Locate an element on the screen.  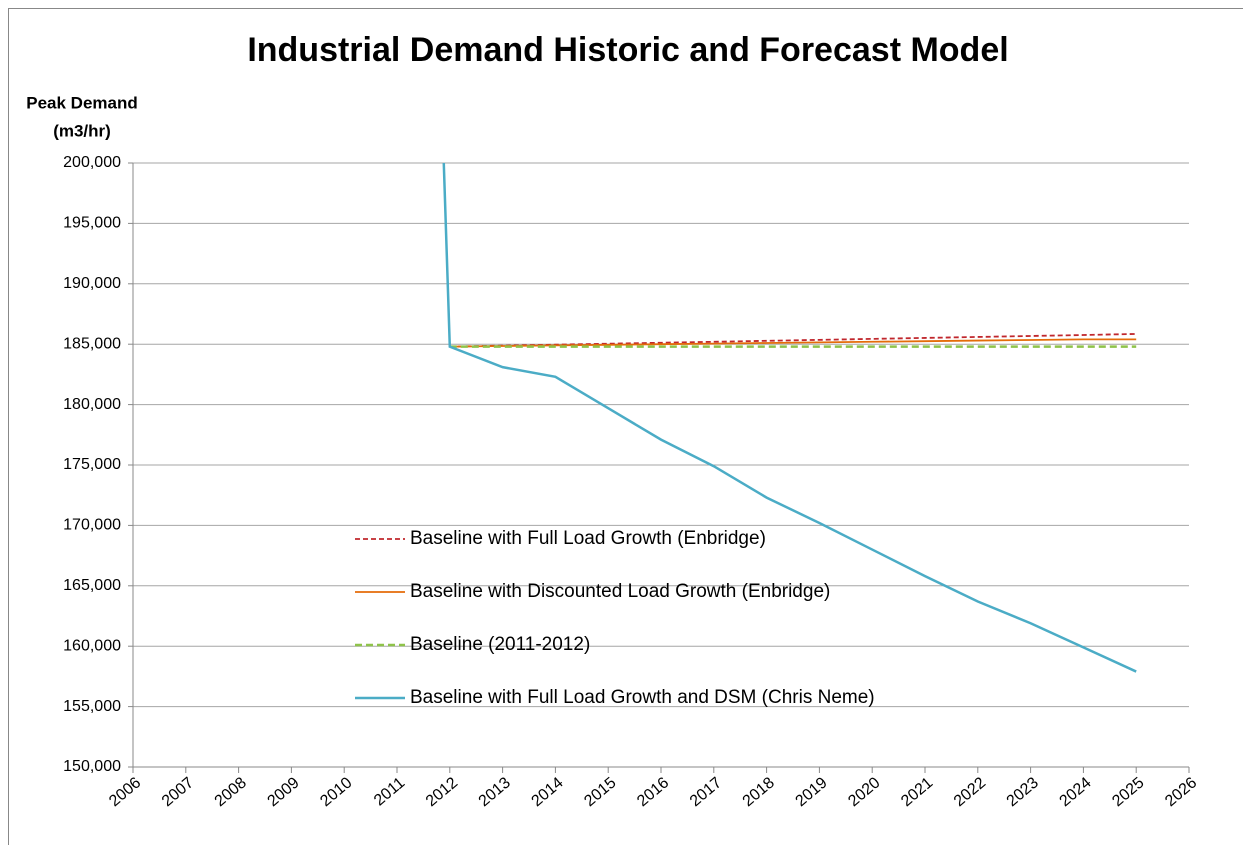
y-tick-label: 150,000 is located at coordinates (92, 766).